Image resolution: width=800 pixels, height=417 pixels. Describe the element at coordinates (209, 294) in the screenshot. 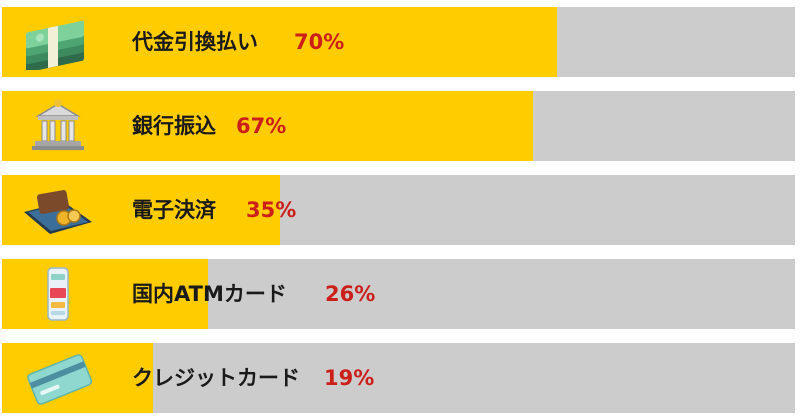

I see `bar-label-atm-card: 国内ATMカード` at that location.